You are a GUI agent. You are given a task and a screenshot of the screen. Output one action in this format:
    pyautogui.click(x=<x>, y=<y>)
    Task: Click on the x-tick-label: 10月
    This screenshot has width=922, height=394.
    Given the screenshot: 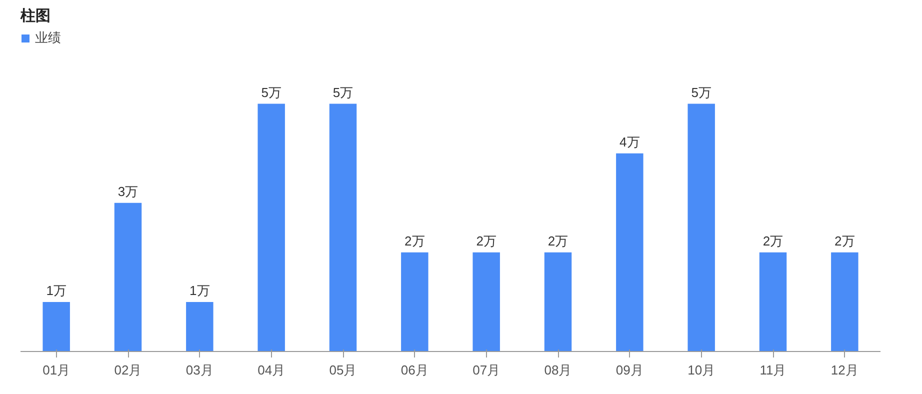 What is the action you would take?
    pyautogui.click(x=702, y=370)
    